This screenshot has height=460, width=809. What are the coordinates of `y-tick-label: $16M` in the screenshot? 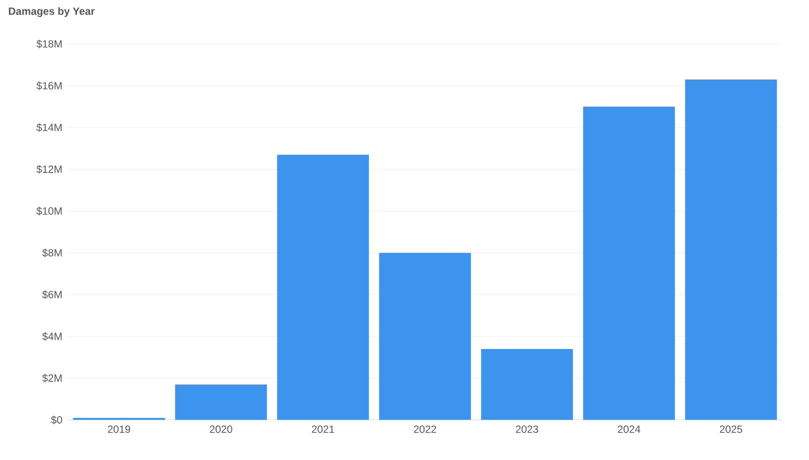 It's located at (49, 86).